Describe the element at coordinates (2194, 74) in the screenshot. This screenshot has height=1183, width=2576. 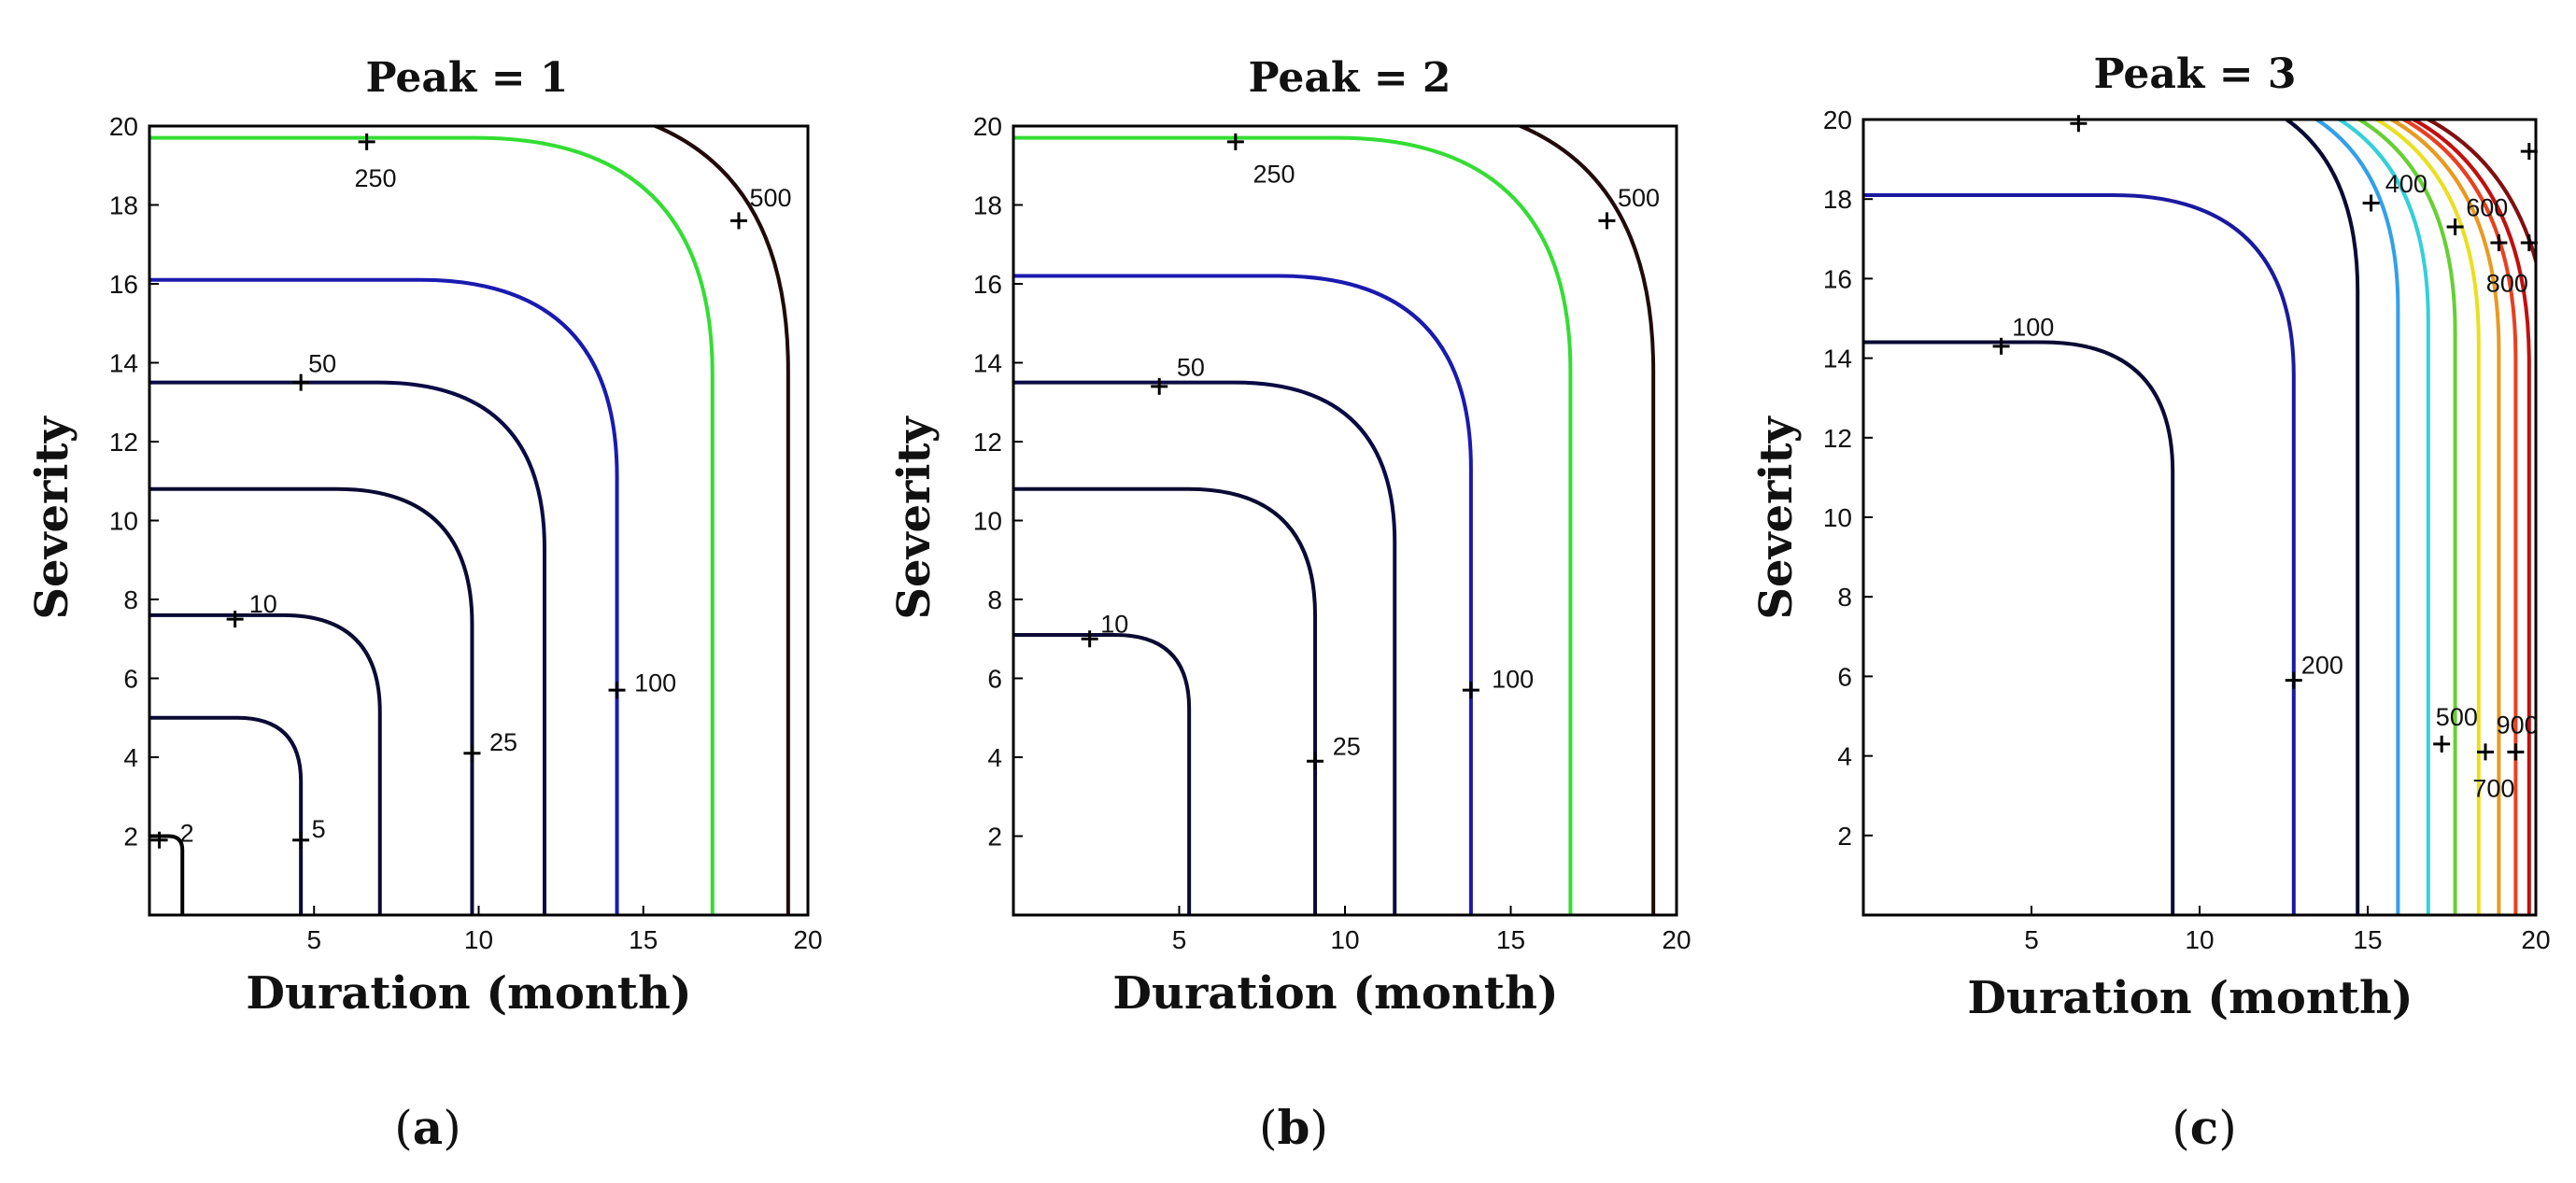
I see `chart-title: Peak = 3` at that location.